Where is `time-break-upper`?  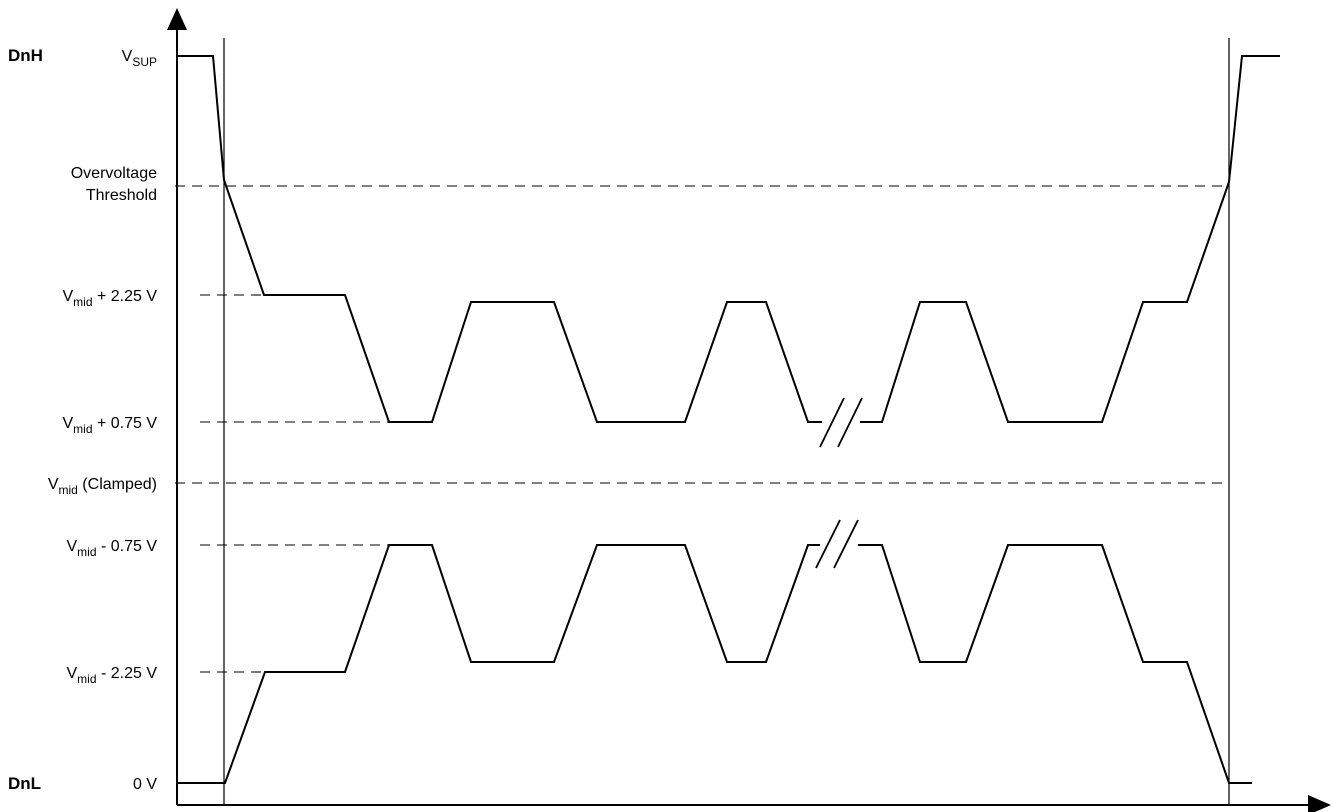
time-break-upper is located at coordinates (841, 422).